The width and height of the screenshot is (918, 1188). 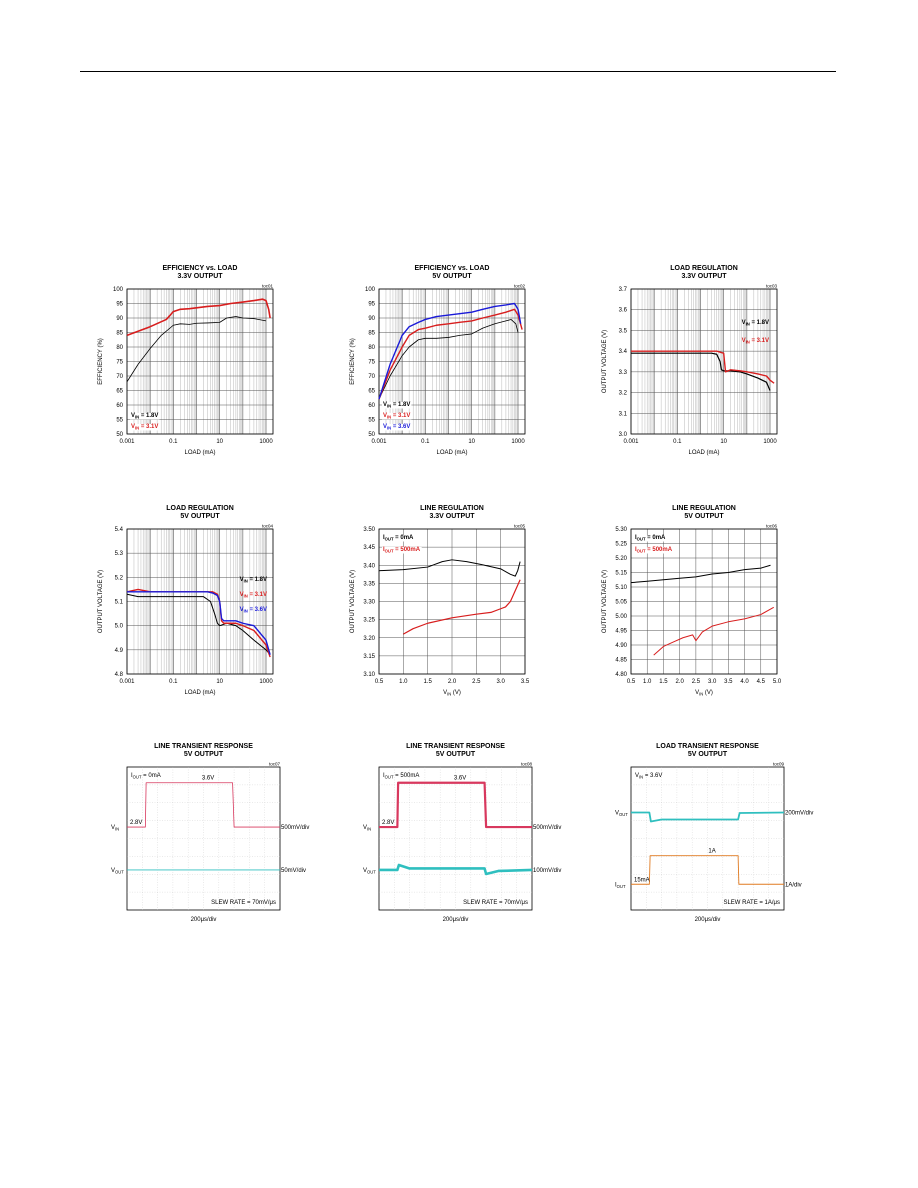 I want to click on y-tick-label: 4.80, so click(x=621, y=675).